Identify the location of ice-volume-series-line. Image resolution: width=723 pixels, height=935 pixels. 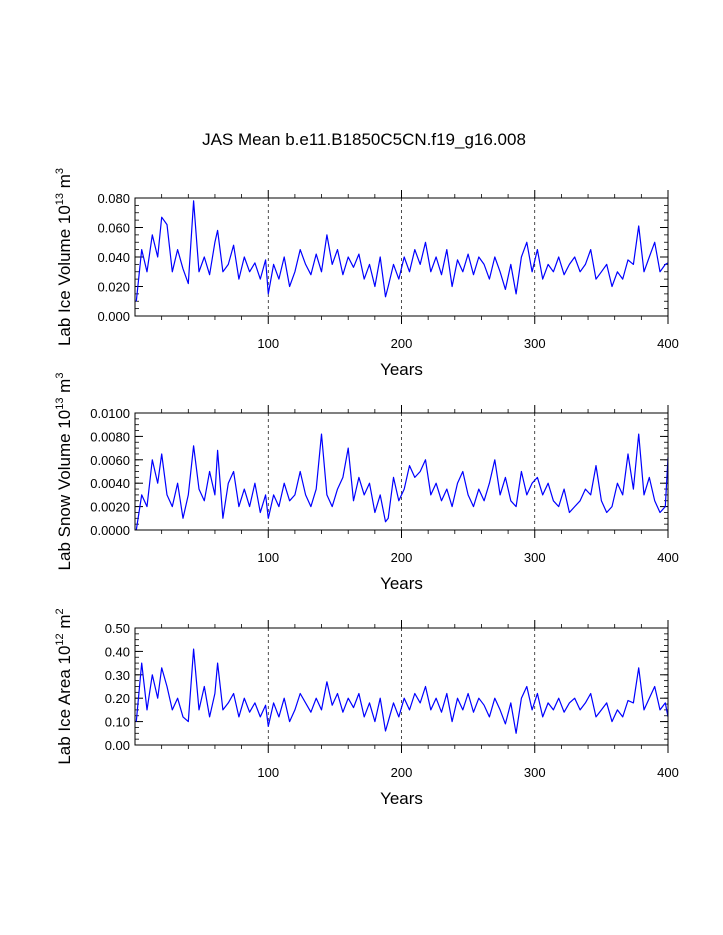
(402, 251).